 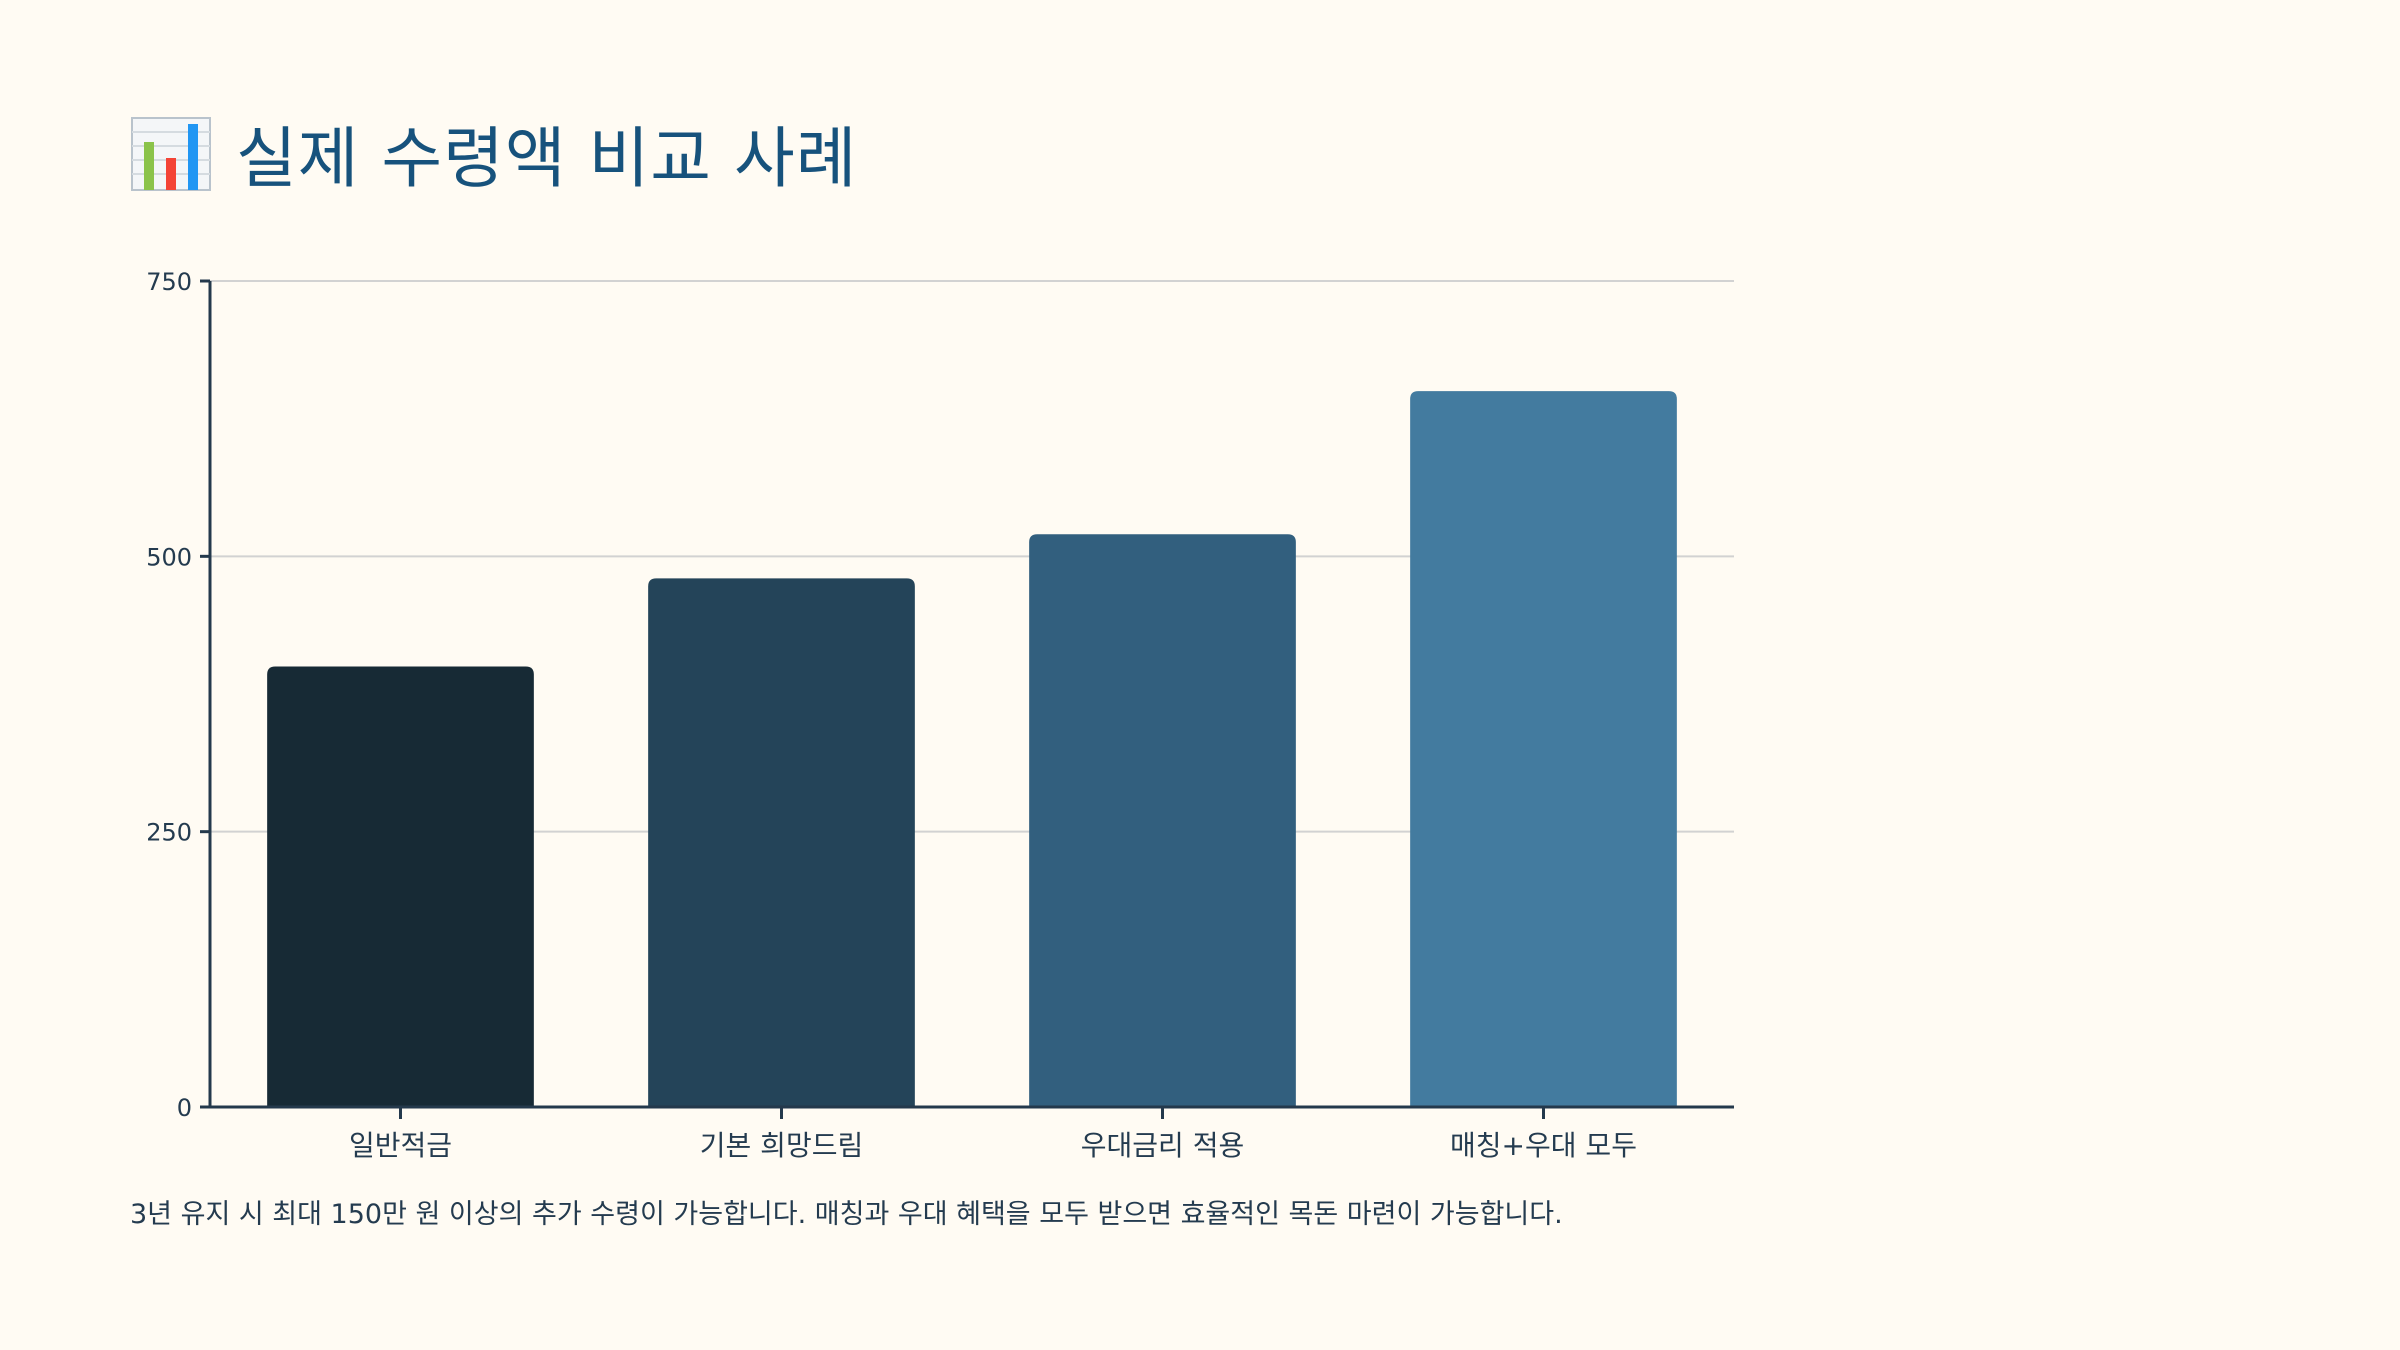 I want to click on y-tick-label: 250, so click(x=169, y=833).